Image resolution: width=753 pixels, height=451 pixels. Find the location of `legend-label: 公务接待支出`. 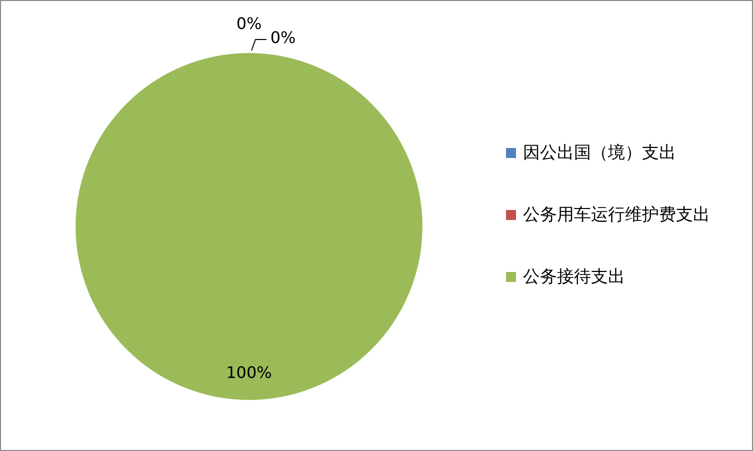

legend-label: 公务接待支出 is located at coordinates (574, 277).